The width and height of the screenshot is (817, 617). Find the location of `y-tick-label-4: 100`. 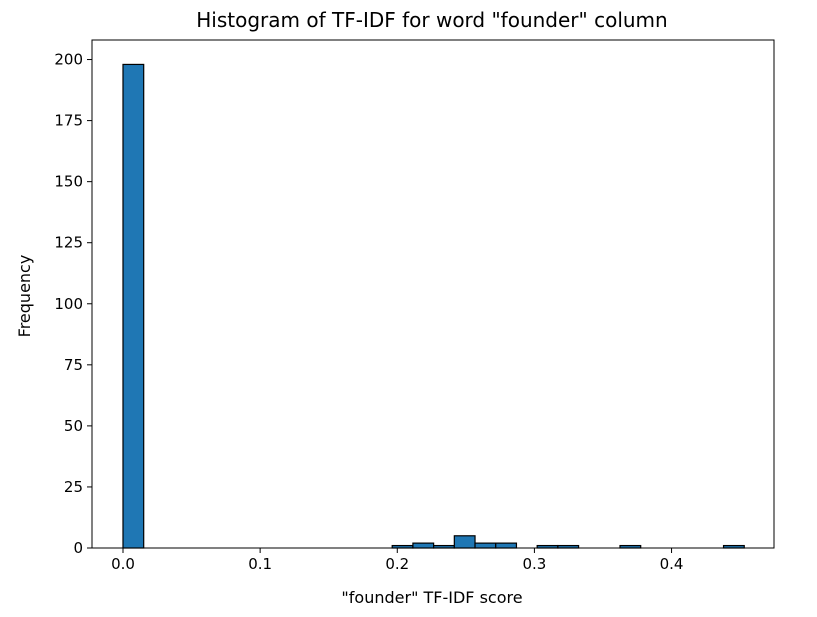

y-tick-label-4: 100 is located at coordinates (68, 304).